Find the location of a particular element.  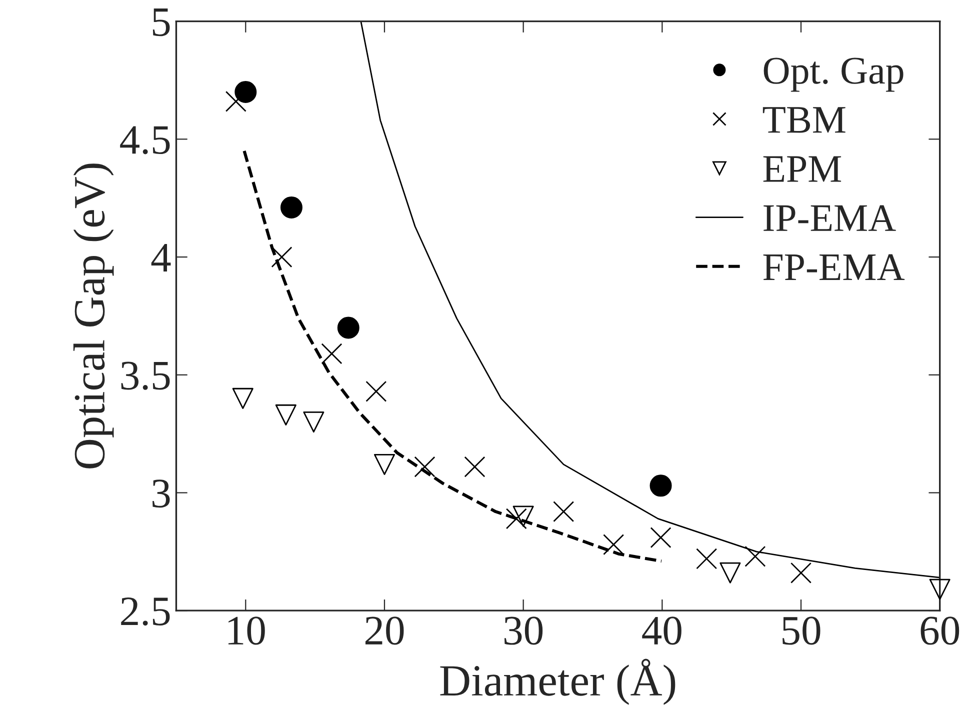

y-tick-label: 4.5 is located at coordinates (145, 140).